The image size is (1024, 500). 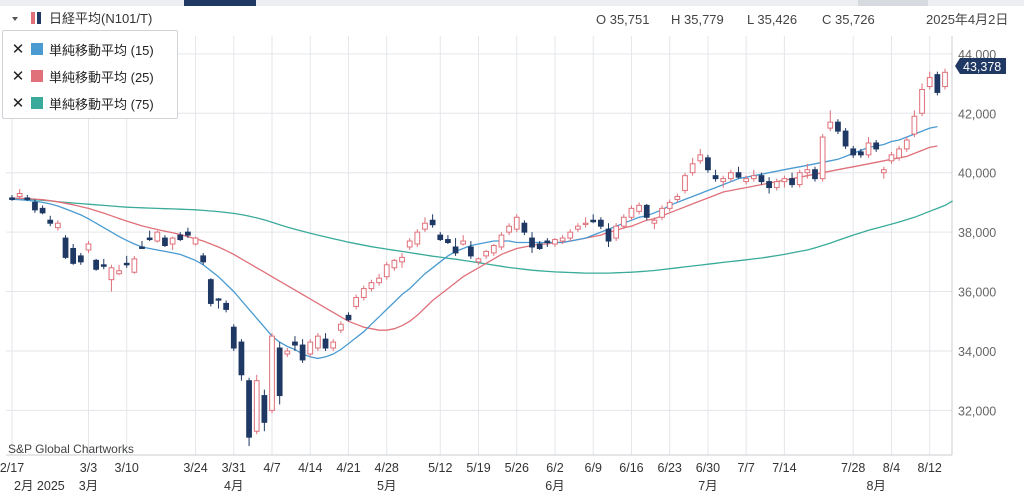 I want to click on inactive-tab-indicator, so click(x=893, y=3).